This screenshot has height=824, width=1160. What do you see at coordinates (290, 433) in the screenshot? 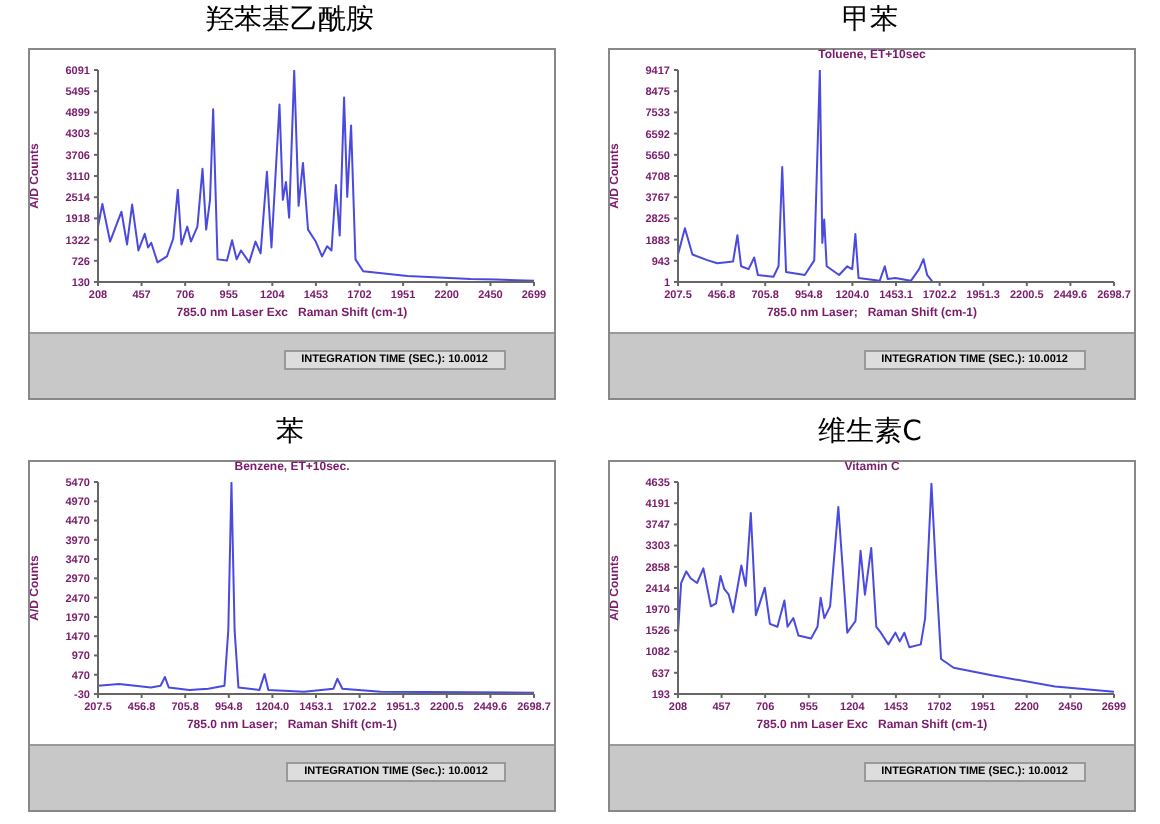
I see `chart-title: 苯` at bounding box center [290, 433].